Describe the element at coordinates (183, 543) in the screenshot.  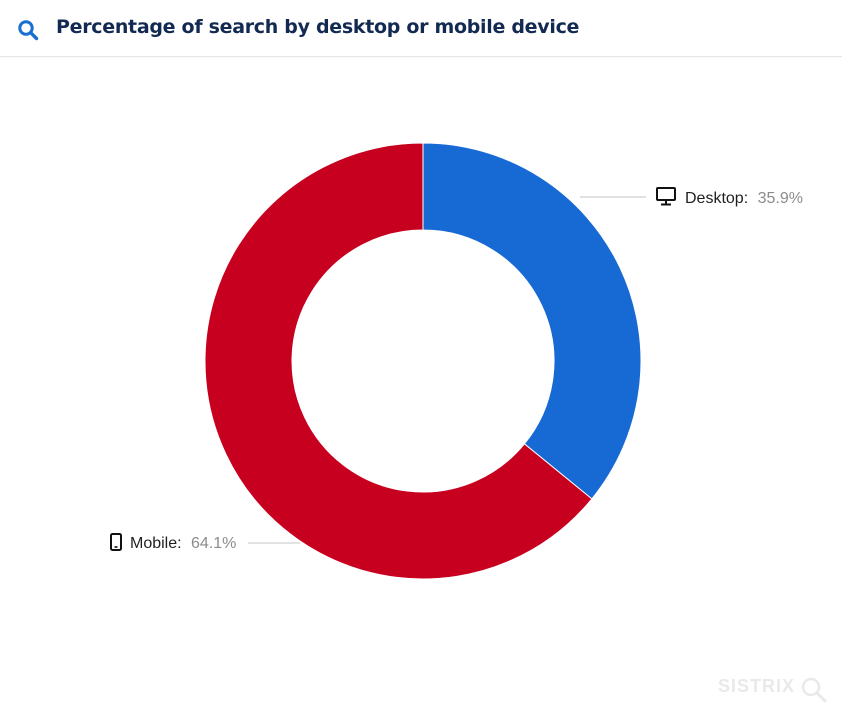
I see `mobile-label: Mobile: 64.1%` at that location.